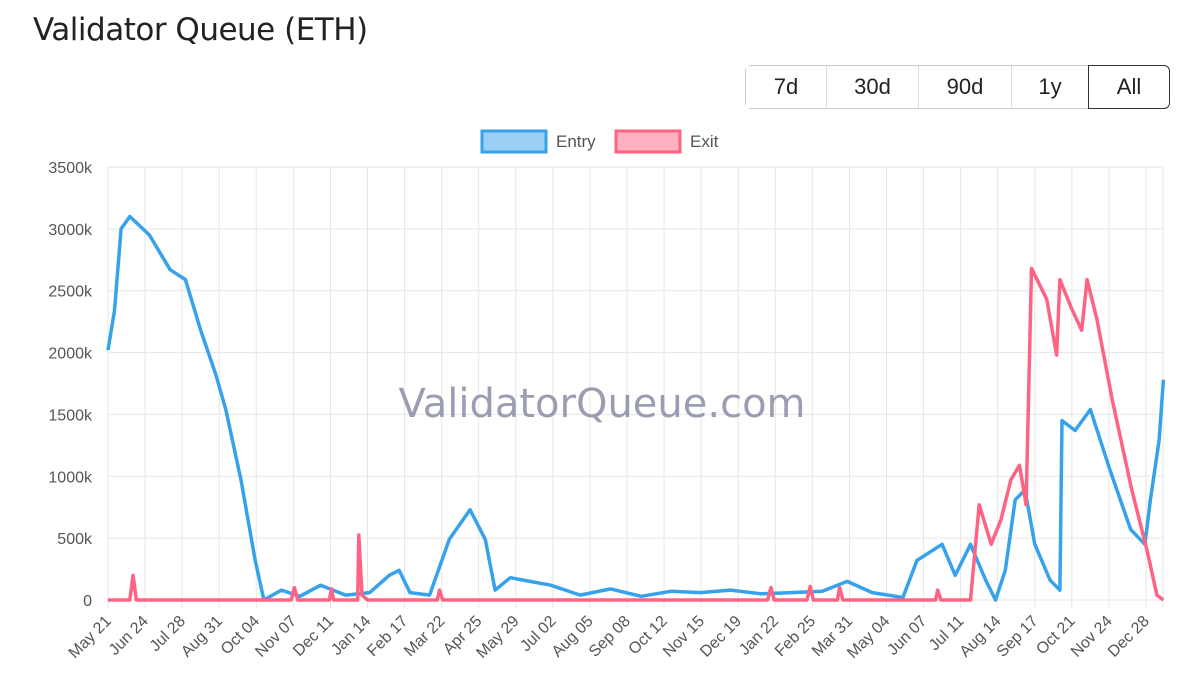 Image resolution: width=1200 pixels, height=697 pixels. Describe the element at coordinates (497, 637) in the screenshot. I see `x-tick-label: May 29` at that location.